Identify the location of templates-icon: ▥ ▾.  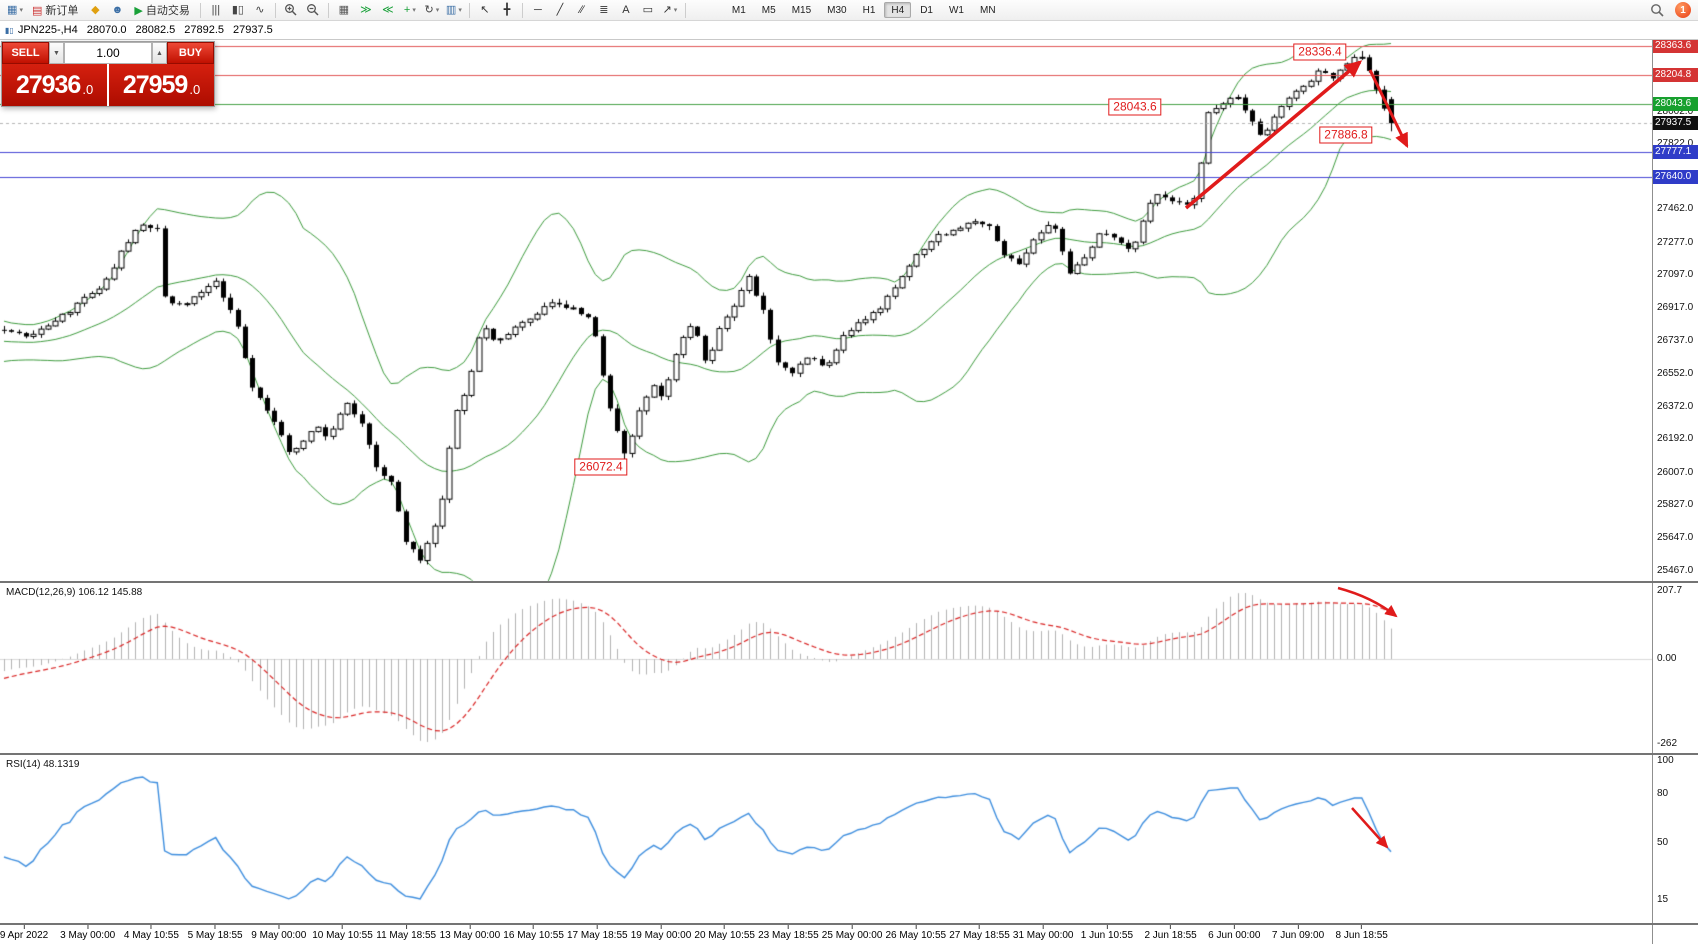
(453, 9).